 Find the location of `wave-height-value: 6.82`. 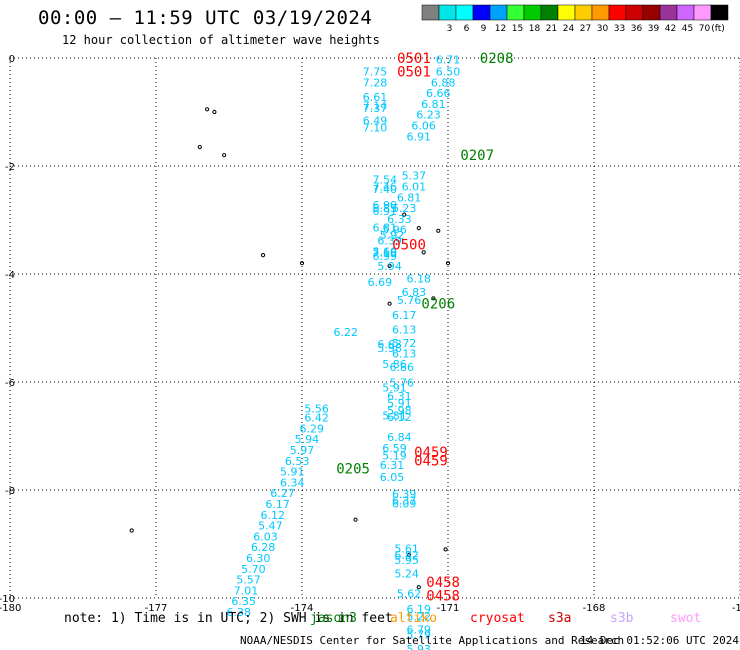

wave-height-value: 6.82 is located at coordinates (406, 555).